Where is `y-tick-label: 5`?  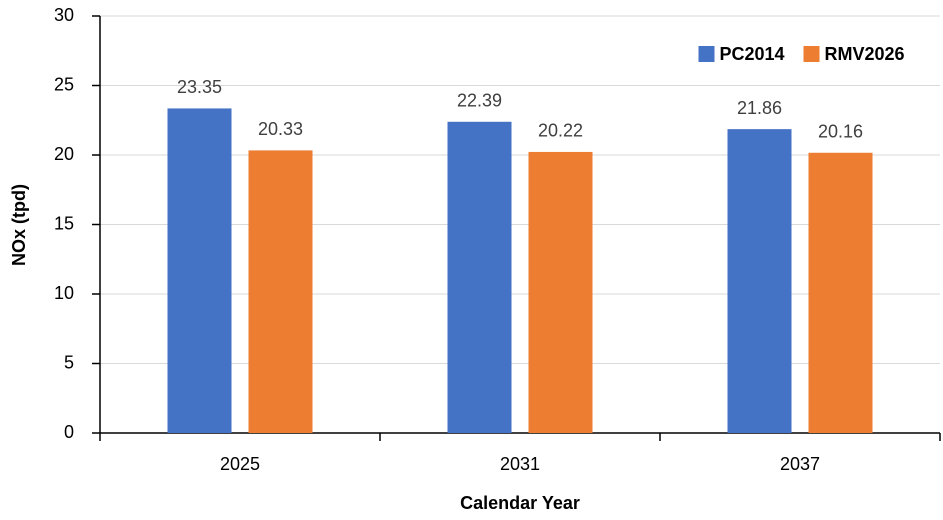
y-tick-label: 5 is located at coordinates (69, 362).